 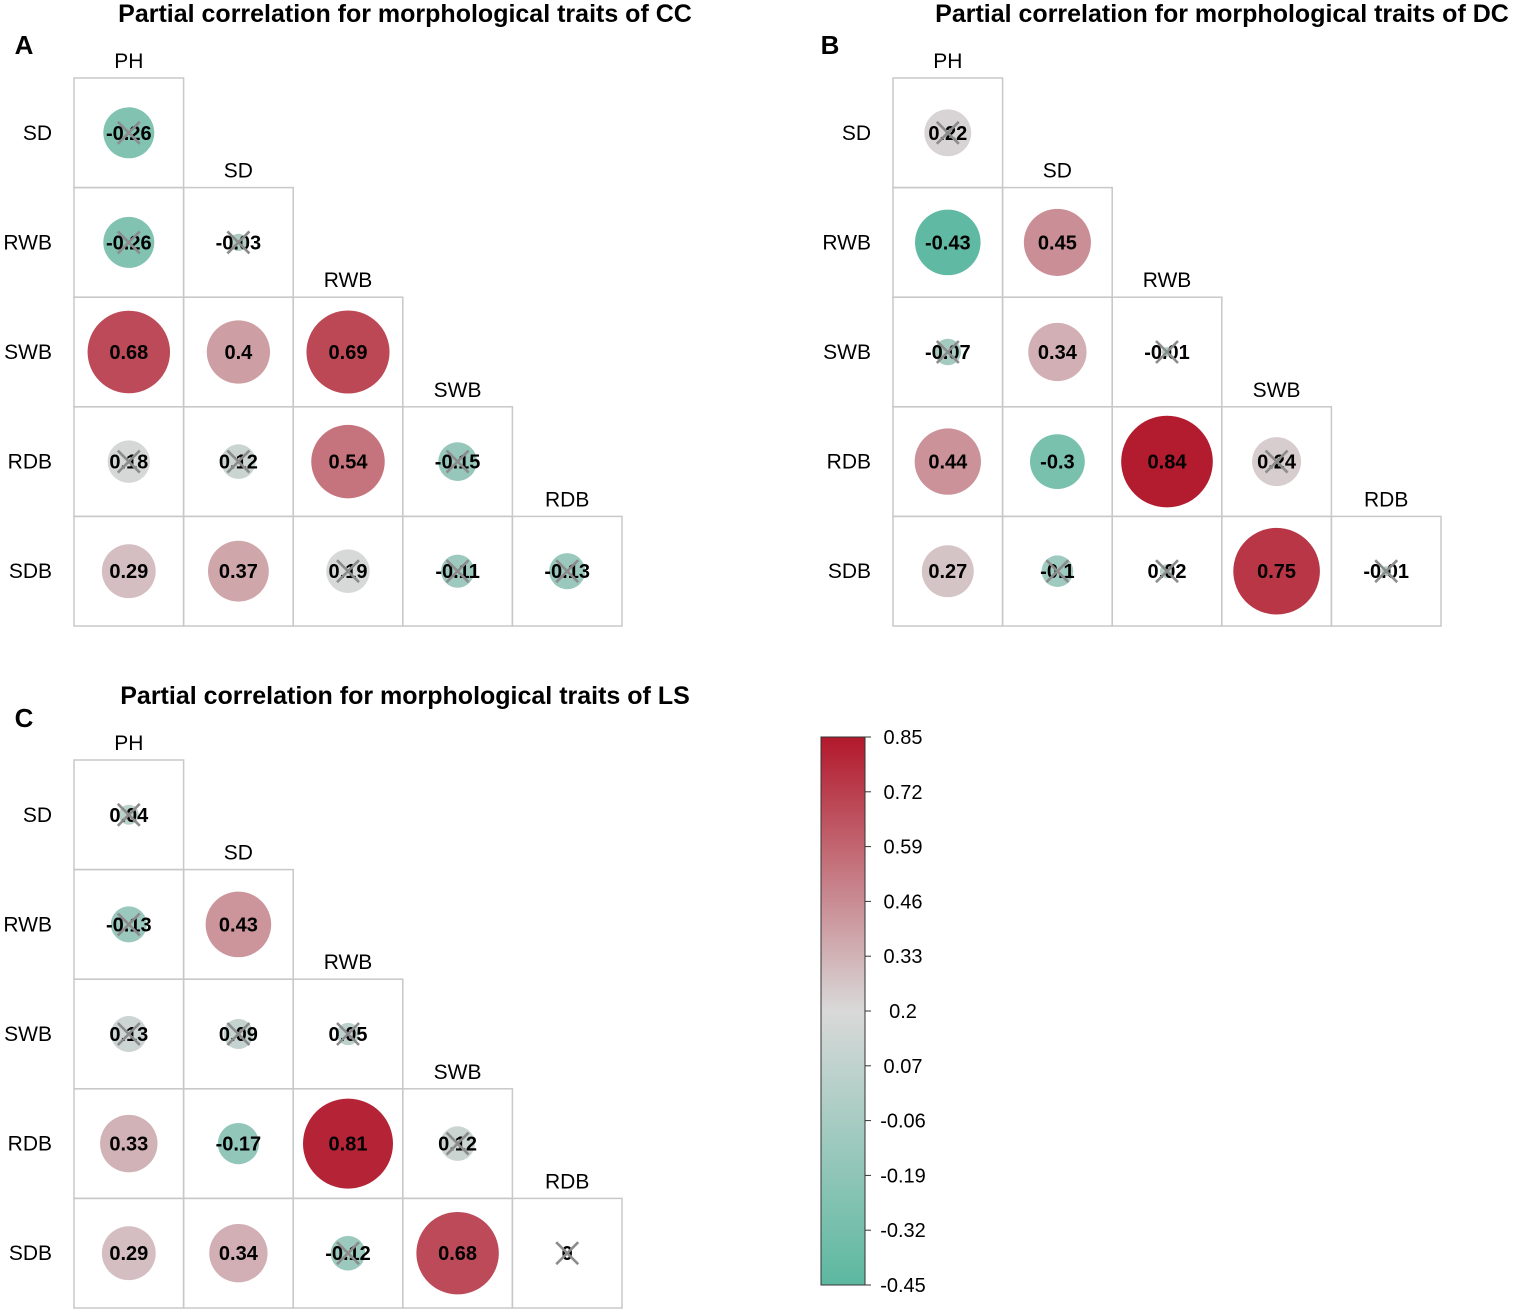 I want to click on correlation-value-label: 0.45, so click(x=1057, y=243).